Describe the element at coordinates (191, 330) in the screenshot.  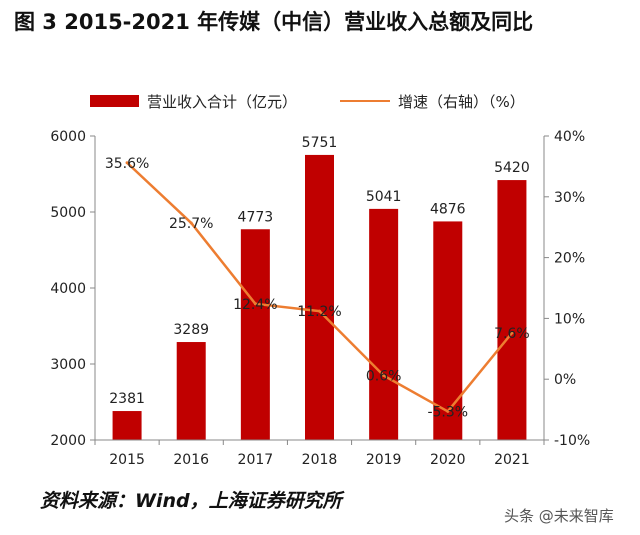
I see `bar-value-label: 3289` at that location.